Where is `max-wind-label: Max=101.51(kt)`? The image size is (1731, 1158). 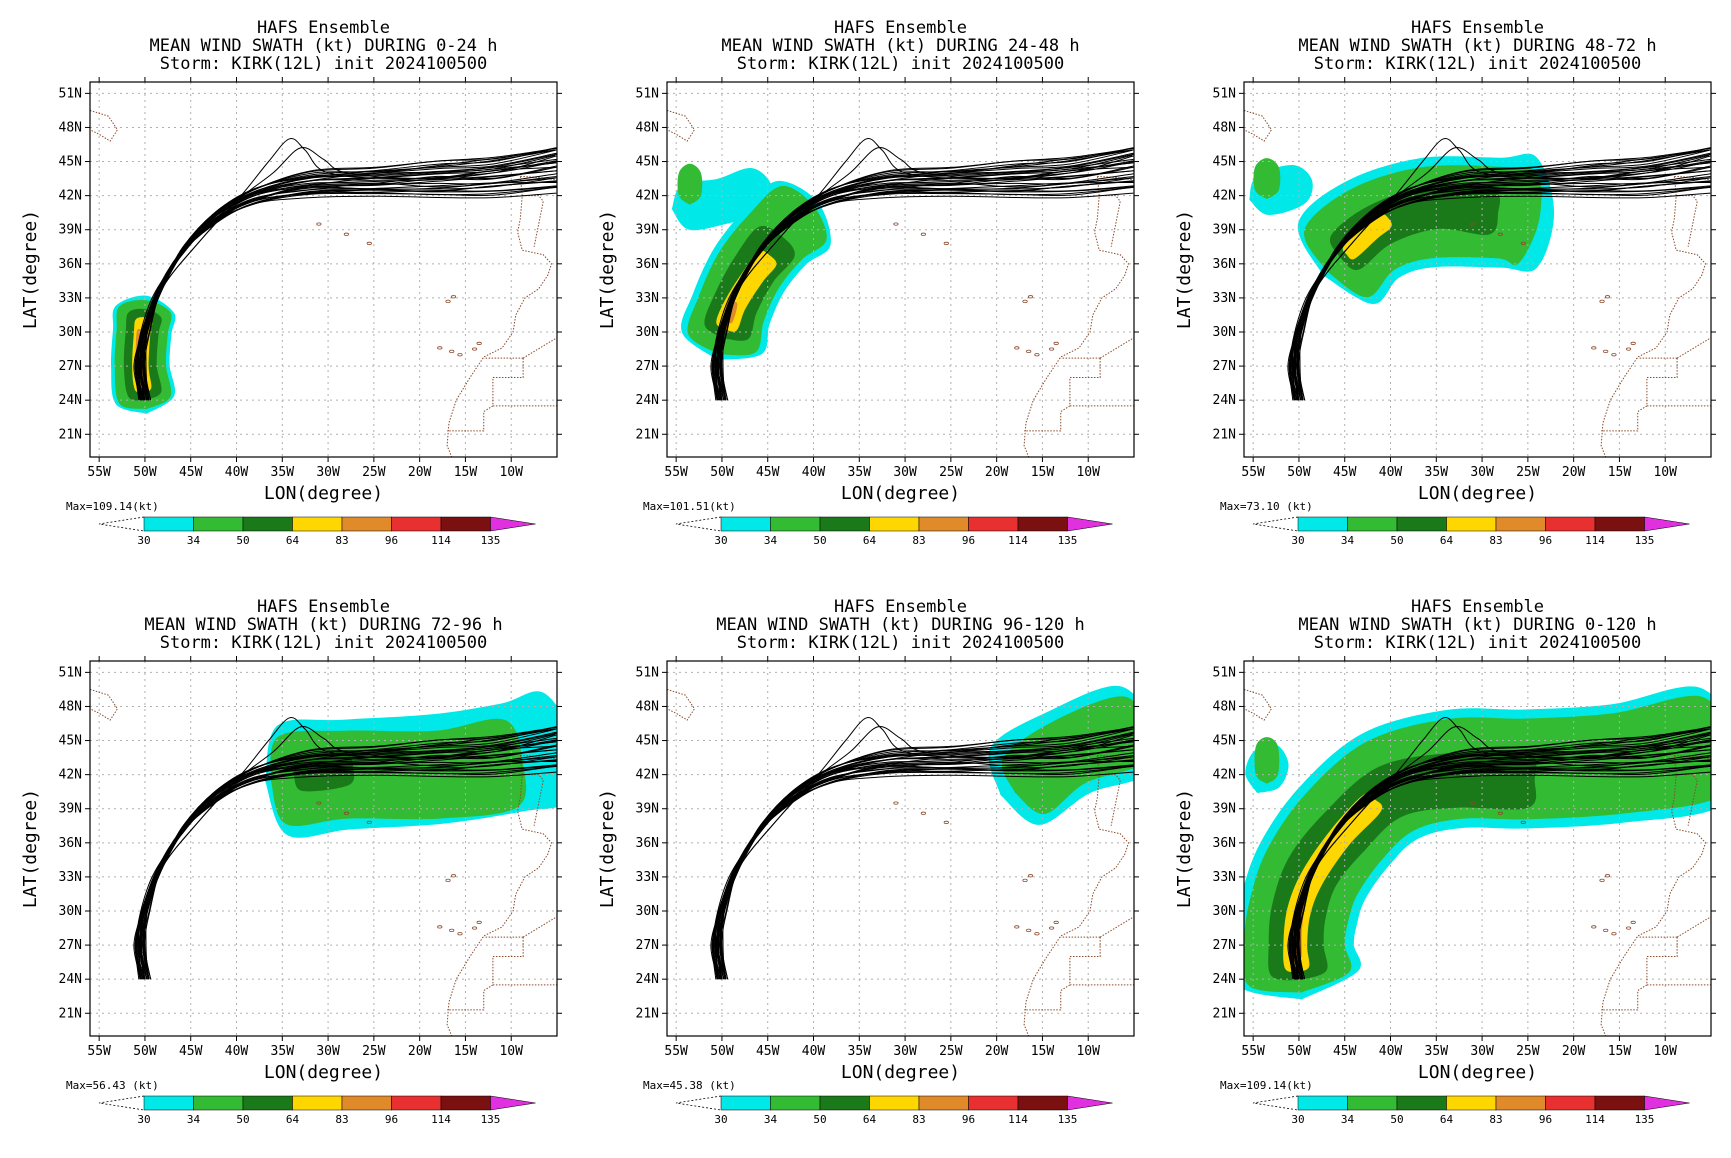
max-wind-label: Max=101.51(kt) is located at coordinates (689, 506).